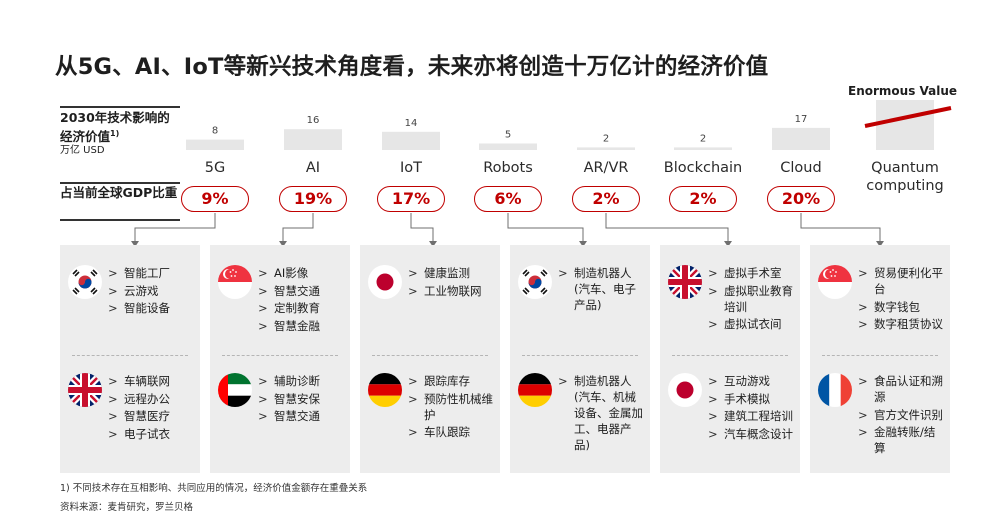 The height and width of the screenshot is (513, 1000). What do you see at coordinates (411, 199) in the screenshot?
I see `gdp-share-badge-iot: 17%` at bounding box center [411, 199].